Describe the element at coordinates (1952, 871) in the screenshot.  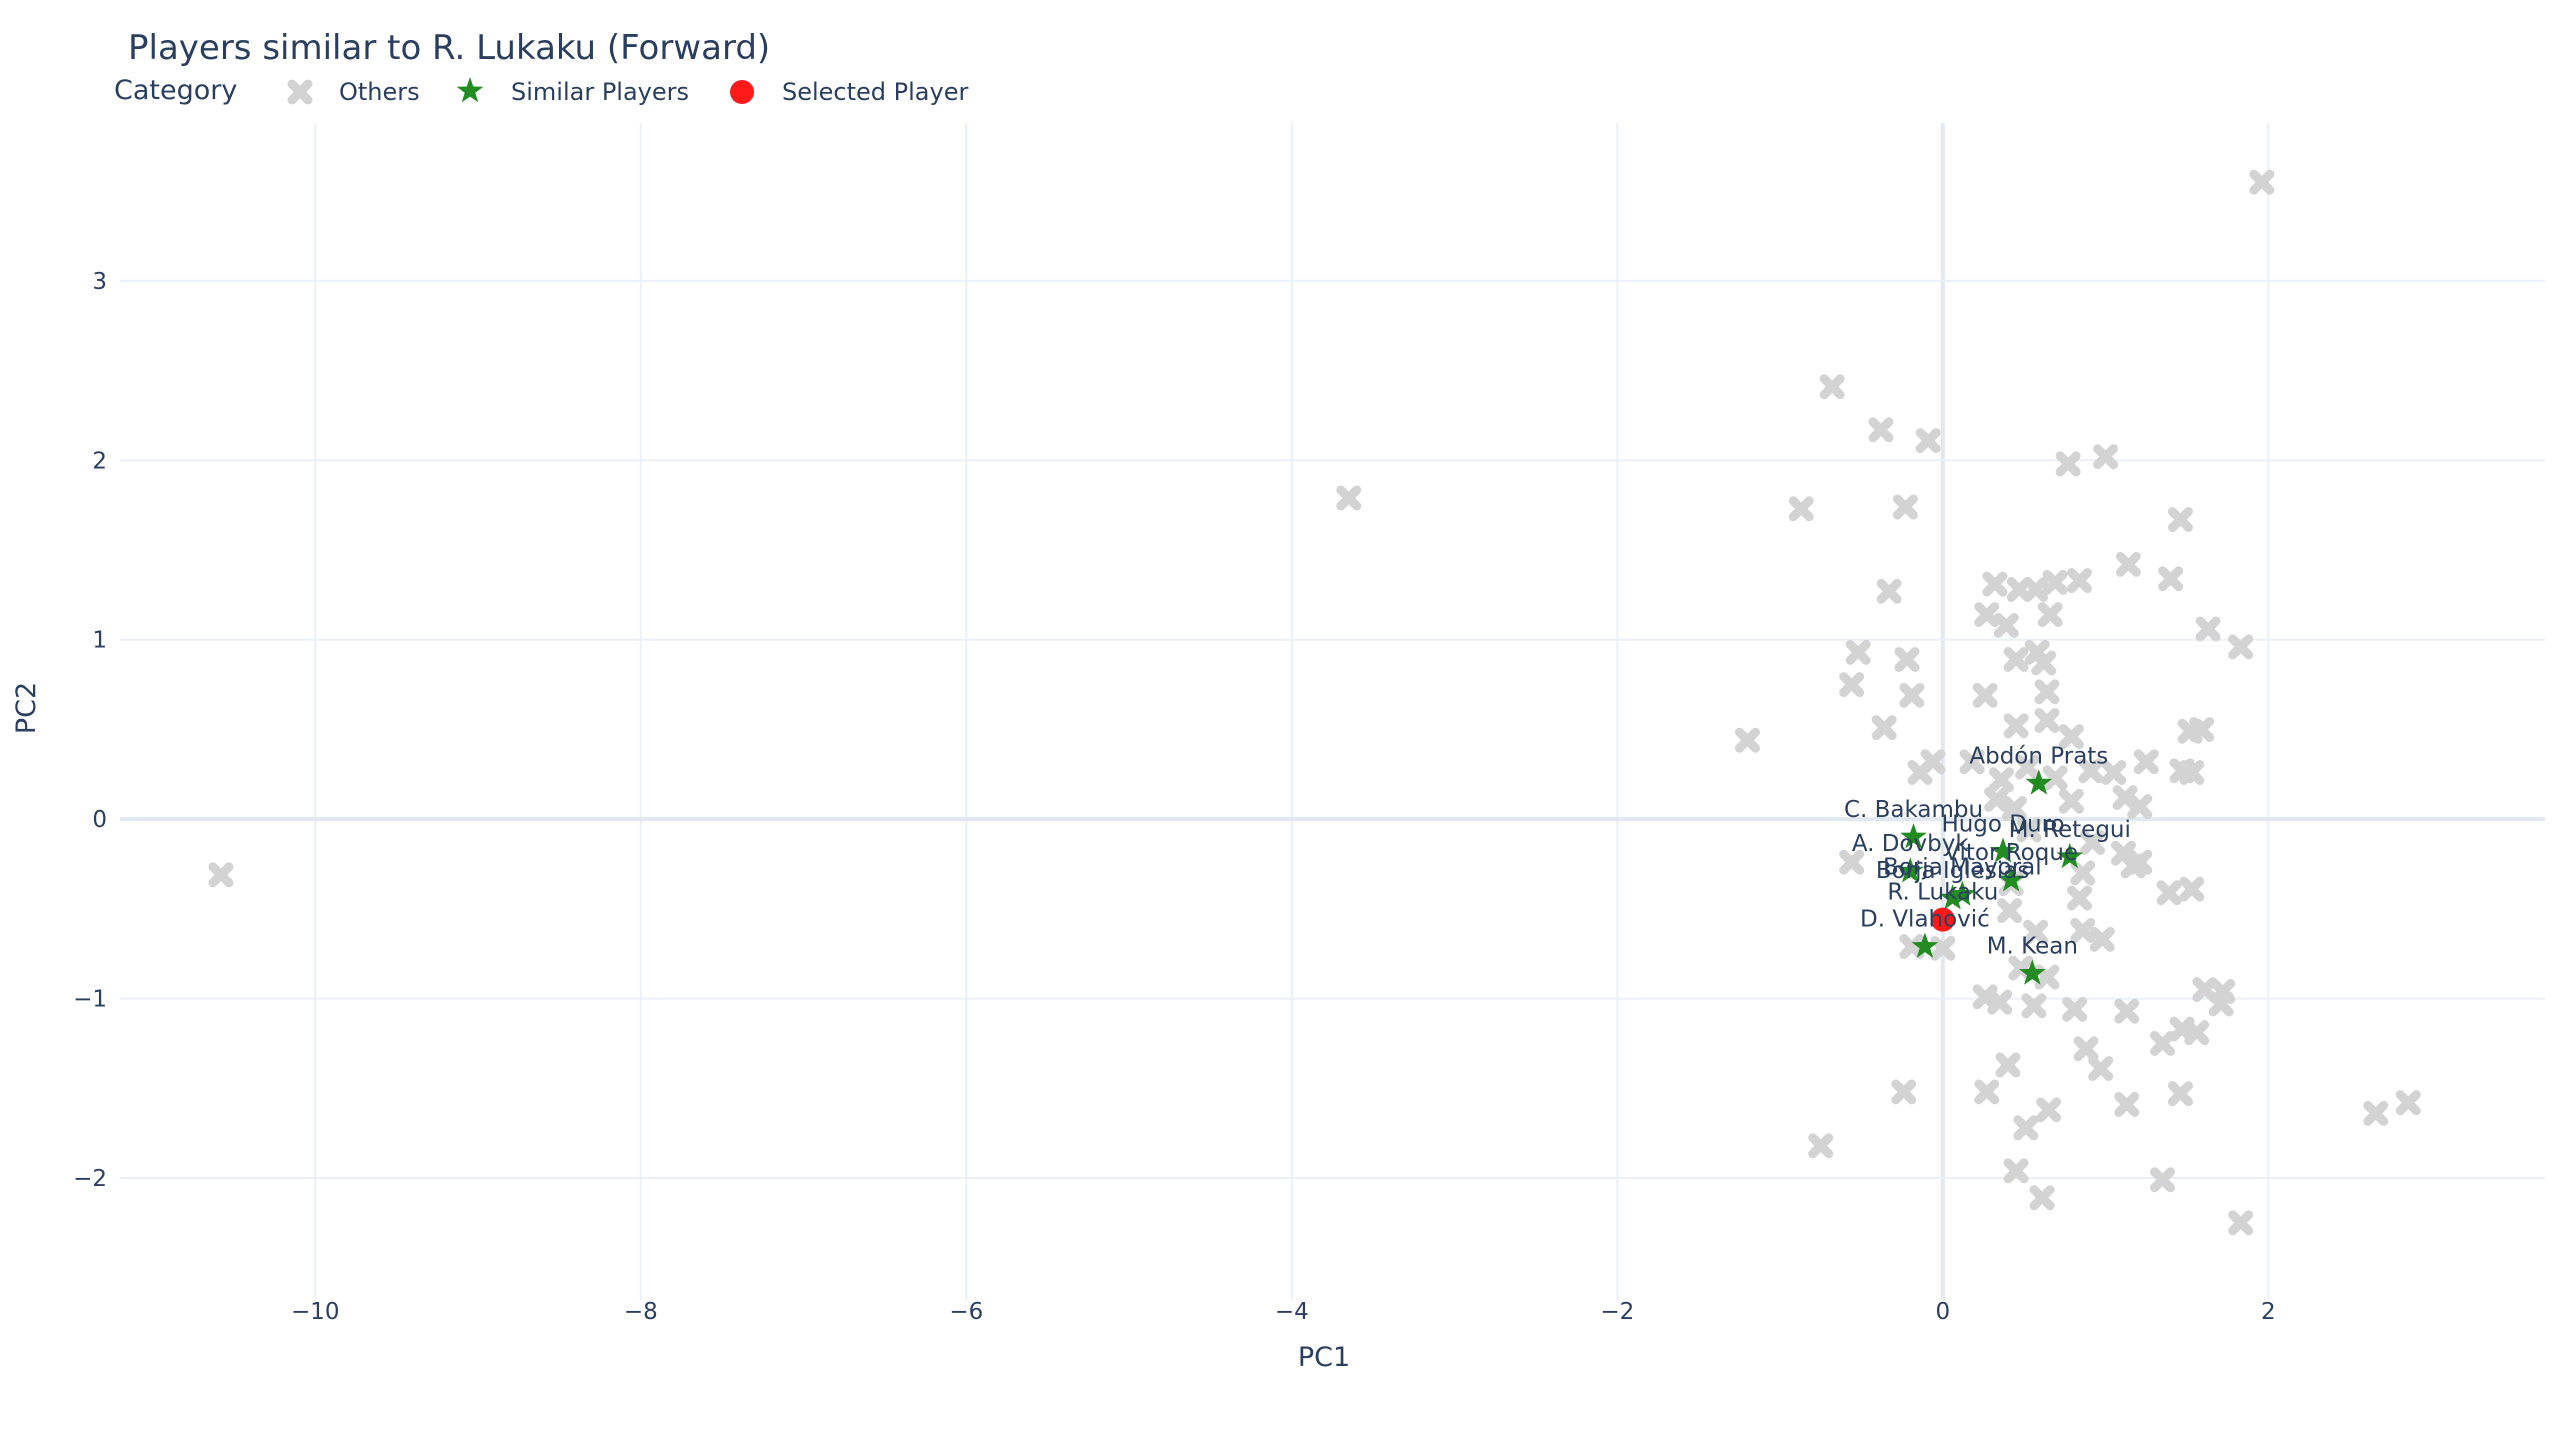
I see `point-label: Borja Iglesias` at that location.